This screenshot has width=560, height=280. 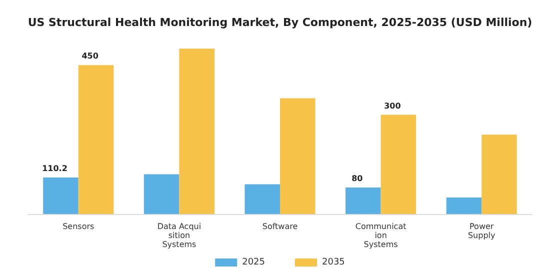 I want to click on x-tick-label: Software, so click(x=280, y=226).